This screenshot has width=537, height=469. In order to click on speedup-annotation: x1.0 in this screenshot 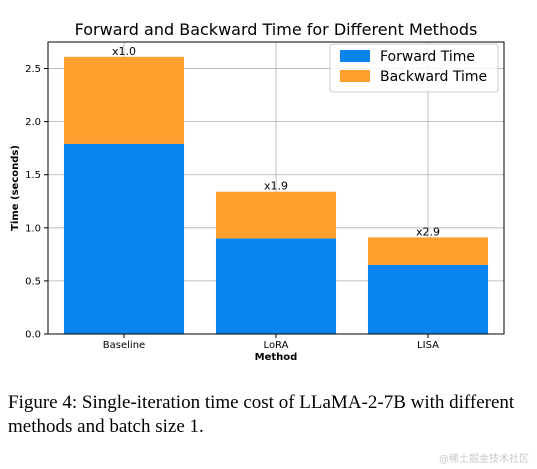, I will do `click(124, 51)`.